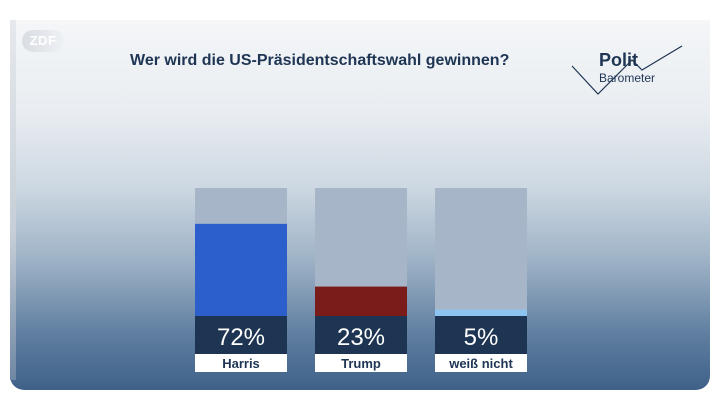  I want to click on category-label-0: Harris, so click(241, 363).